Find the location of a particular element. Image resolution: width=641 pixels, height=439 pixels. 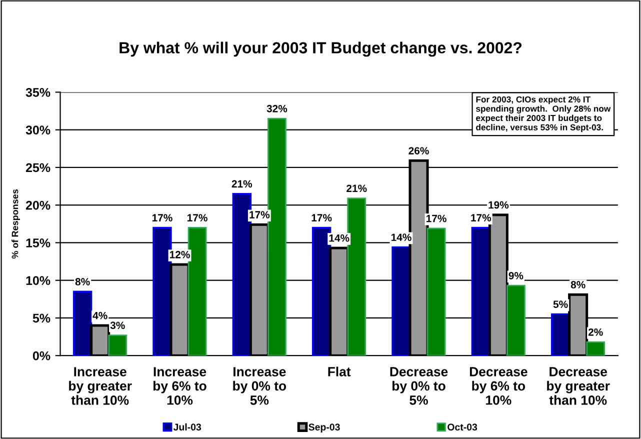

legend-label: Oct-03 is located at coordinates (463, 427).